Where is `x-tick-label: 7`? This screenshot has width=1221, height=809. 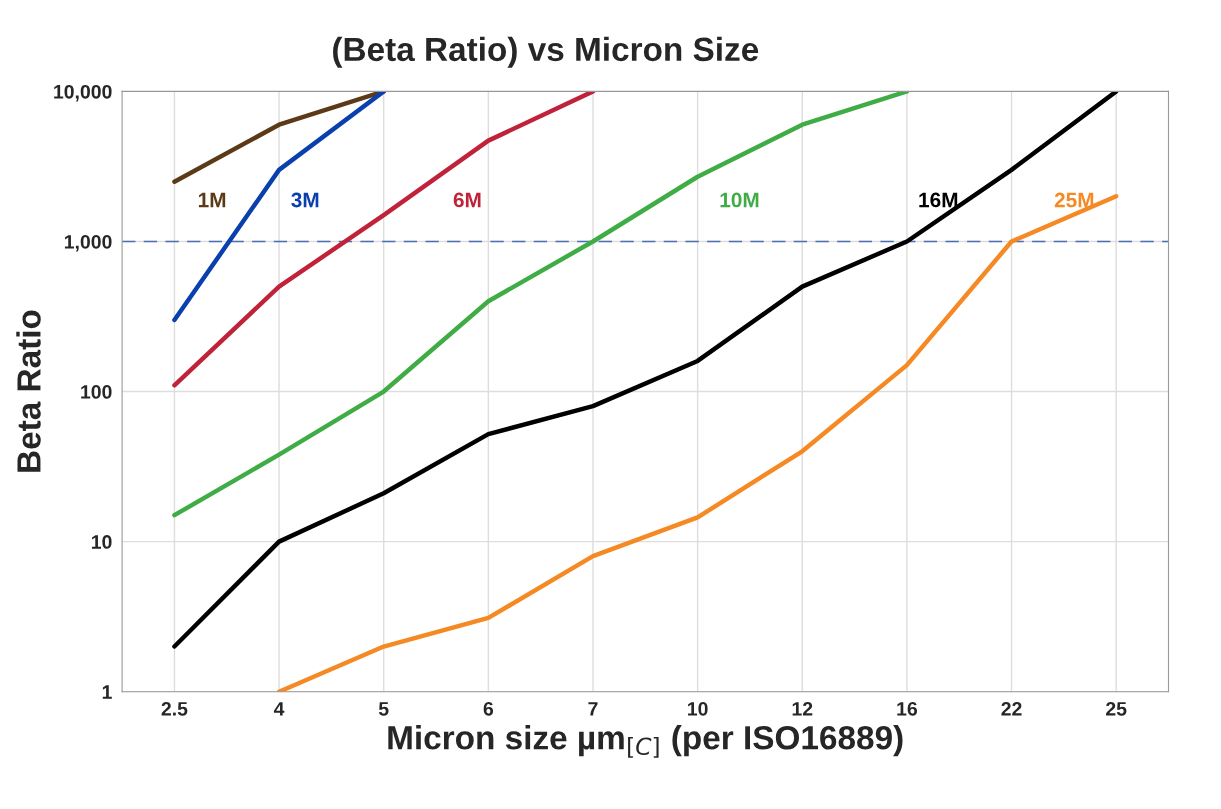
x-tick-label: 7 is located at coordinates (593, 709).